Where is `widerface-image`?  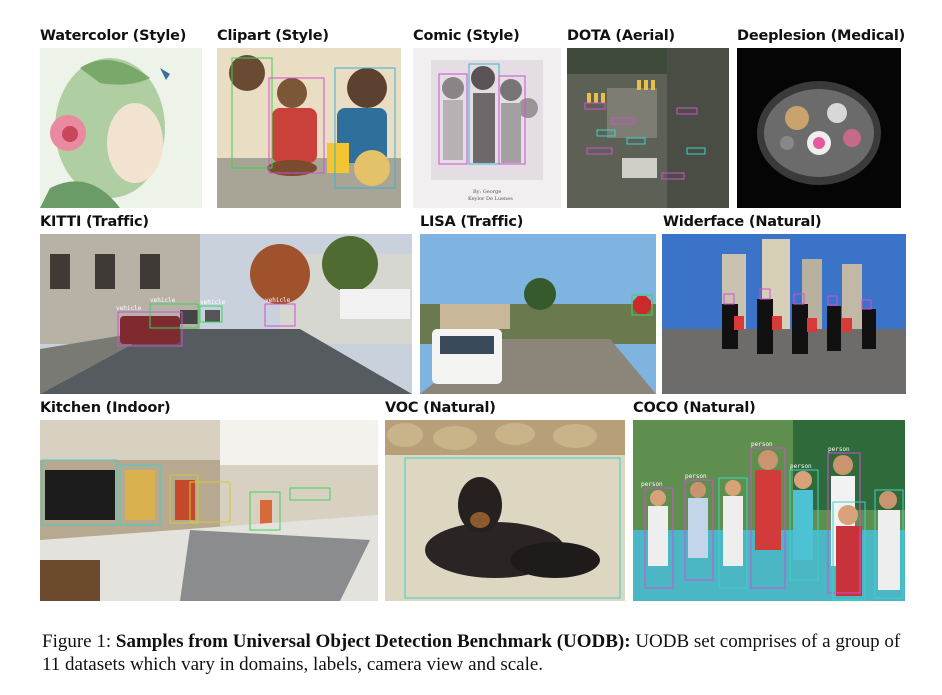
widerface-image is located at coordinates (784, 314).